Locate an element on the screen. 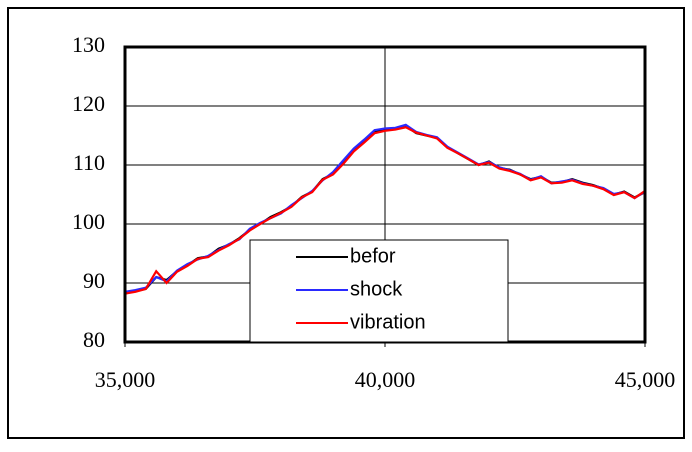 This screenshot has width=692, height=452. y-tick-label: 90 is located at coordinates (94, 280).